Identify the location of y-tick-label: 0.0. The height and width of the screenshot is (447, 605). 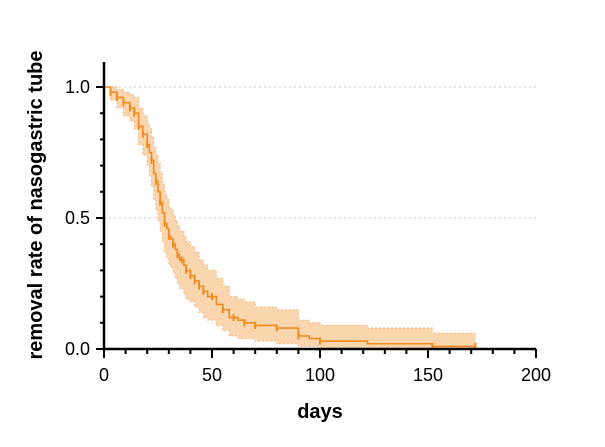
(77, 349).